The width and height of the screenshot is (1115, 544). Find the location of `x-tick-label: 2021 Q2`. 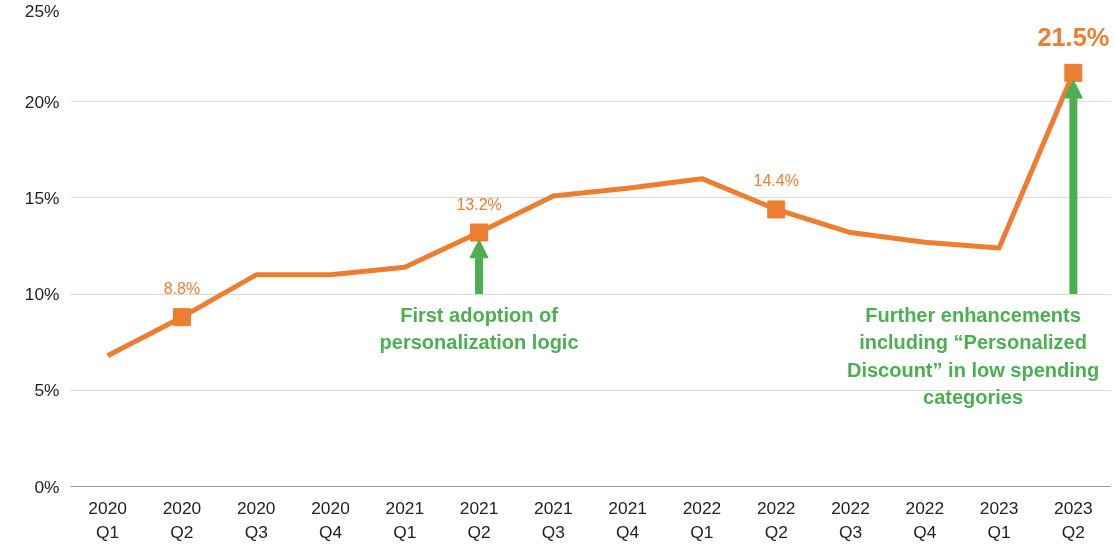

x-tick-label: 2021 Q2 is located at coordinates (479, 519).